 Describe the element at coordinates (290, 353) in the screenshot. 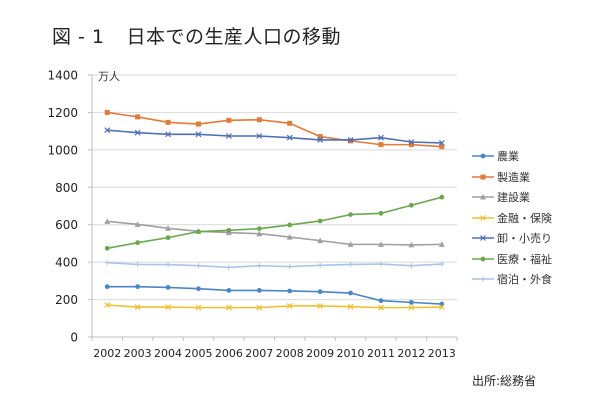

I see `x-tick-label: 2008` at that location.